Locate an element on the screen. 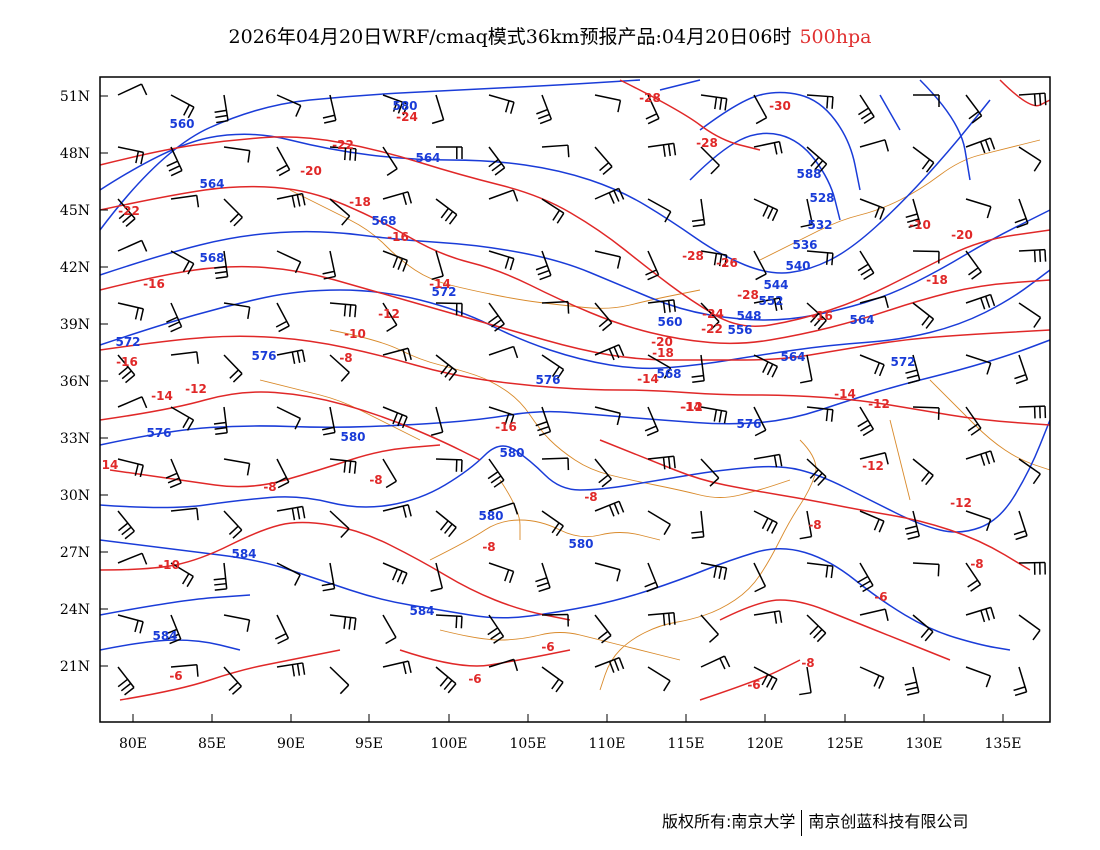  height-label: 532 is located at coordinates (819, 225).